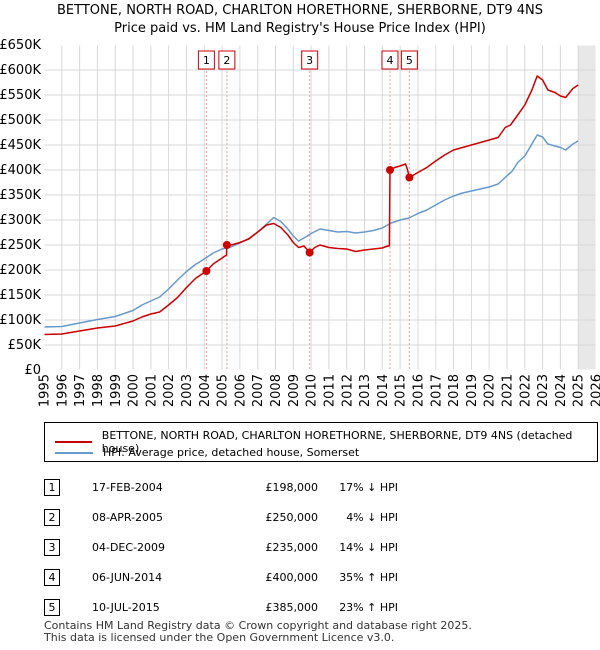 The image size is (600, 650). Describe the element at coordinates (312, 390) in the screenshot. I see `x-tick-label: 2010` at that location.